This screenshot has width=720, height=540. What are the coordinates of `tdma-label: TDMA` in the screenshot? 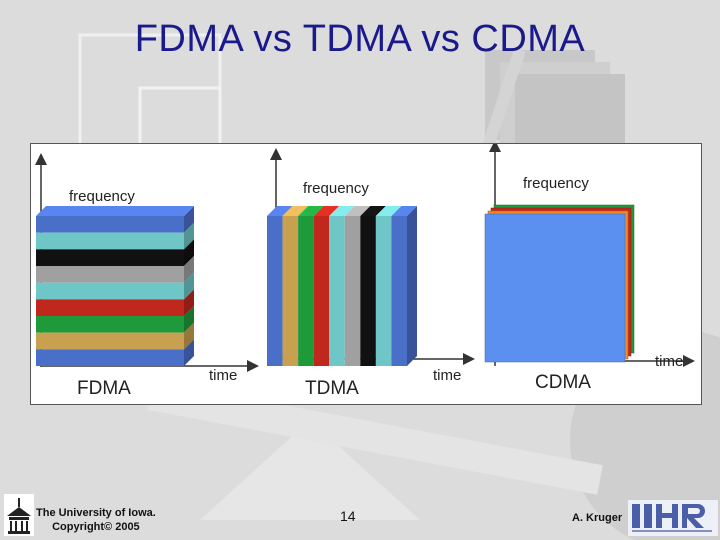 It's located at (332, 388).